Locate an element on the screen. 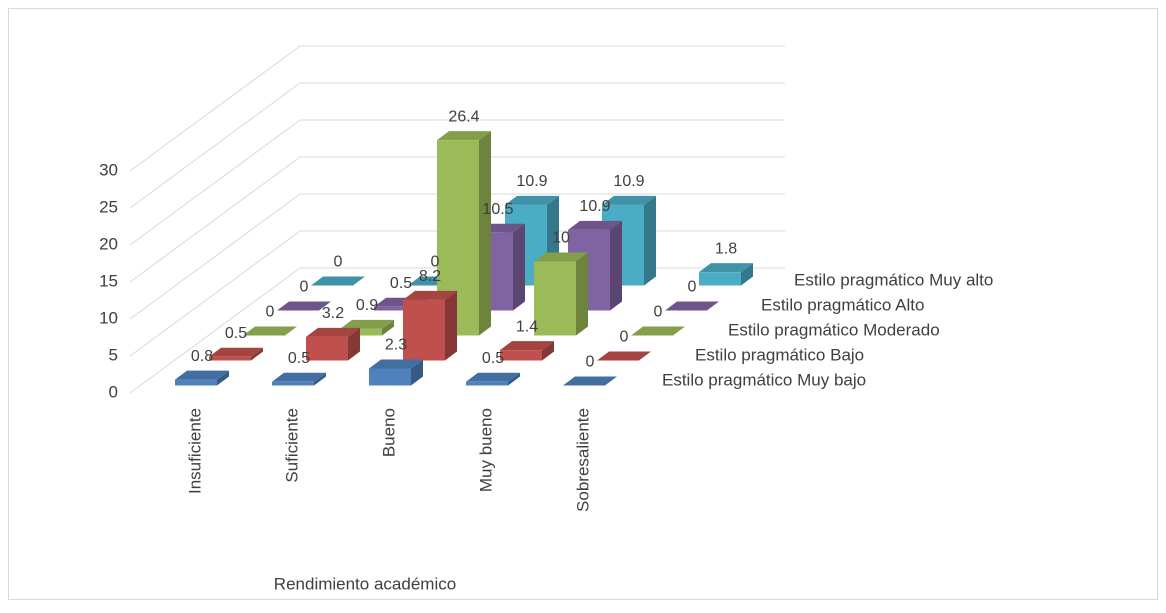 The height and width of the screenshot is (613, 1166). x-tick-label: Insuficiente is located at coordinates (194, 451).